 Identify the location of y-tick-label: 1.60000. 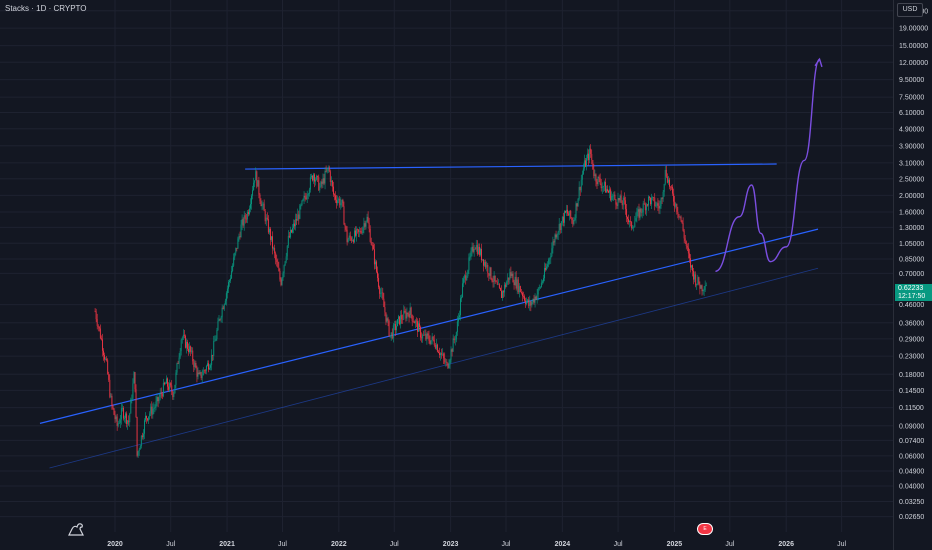
(911, 212).